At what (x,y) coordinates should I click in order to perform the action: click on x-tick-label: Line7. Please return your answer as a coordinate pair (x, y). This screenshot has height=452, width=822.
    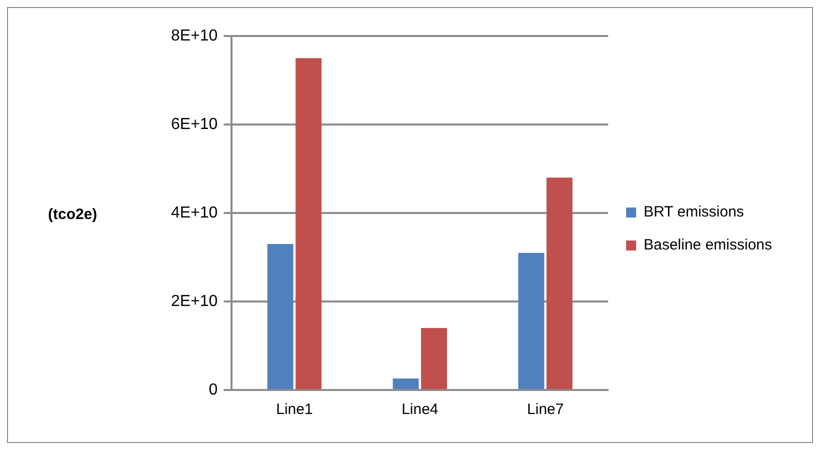
    Looking at the image, I should click on (545, 409).